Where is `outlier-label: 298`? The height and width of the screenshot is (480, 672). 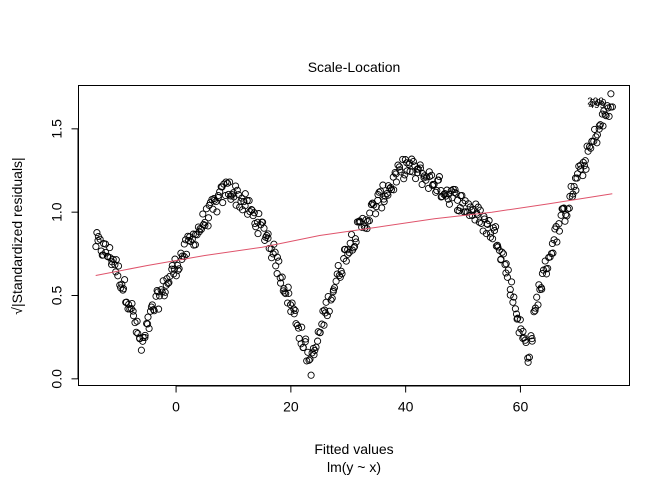
outlier-label: 298 is located at coordinates (595, 102).